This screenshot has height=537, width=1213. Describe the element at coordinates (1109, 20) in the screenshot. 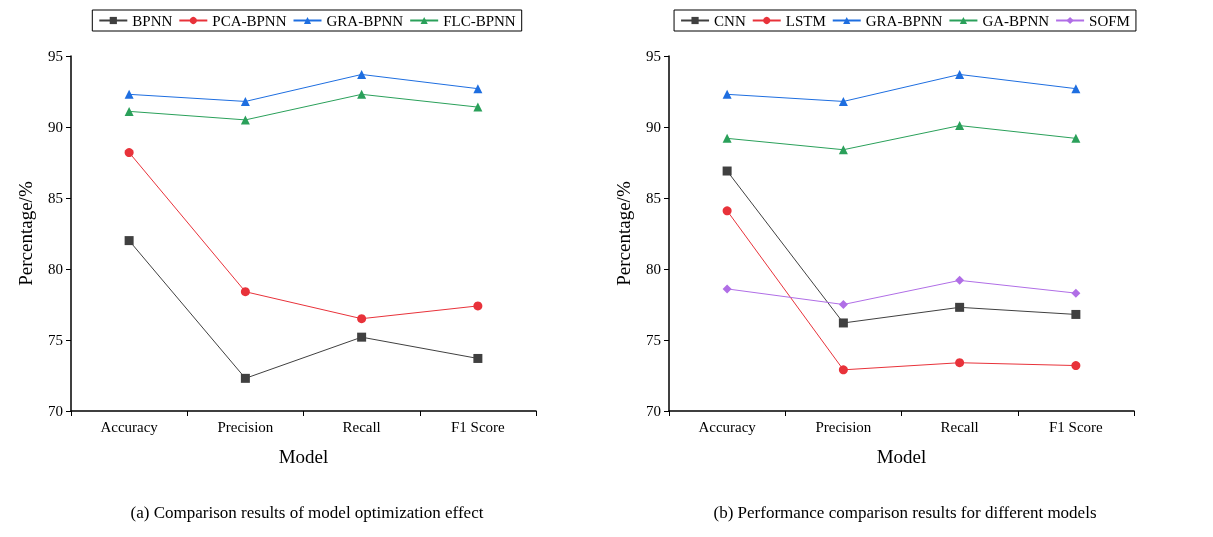

I see `legend-label: SOFM` at that location.